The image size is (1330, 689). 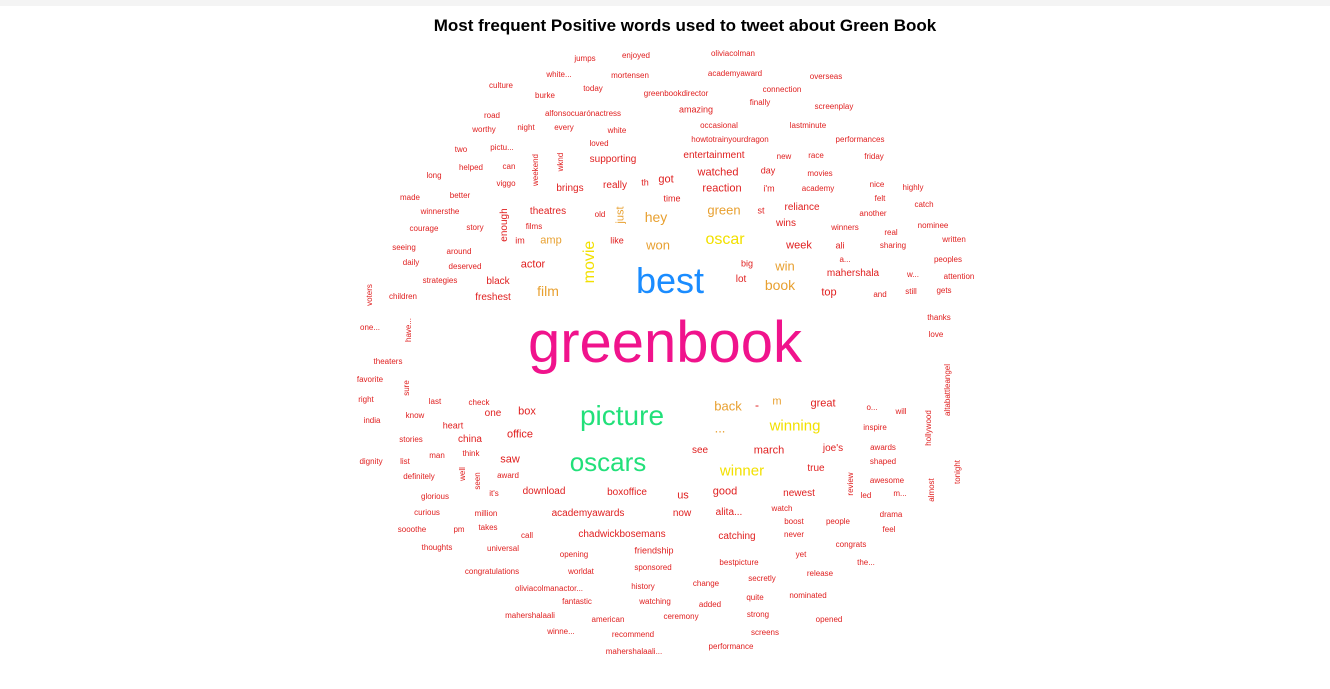 What do you see at coordinates (681, 616) in the screenshot?
I see `word-ceremony: ceremony` at bounding box center [681, 616].